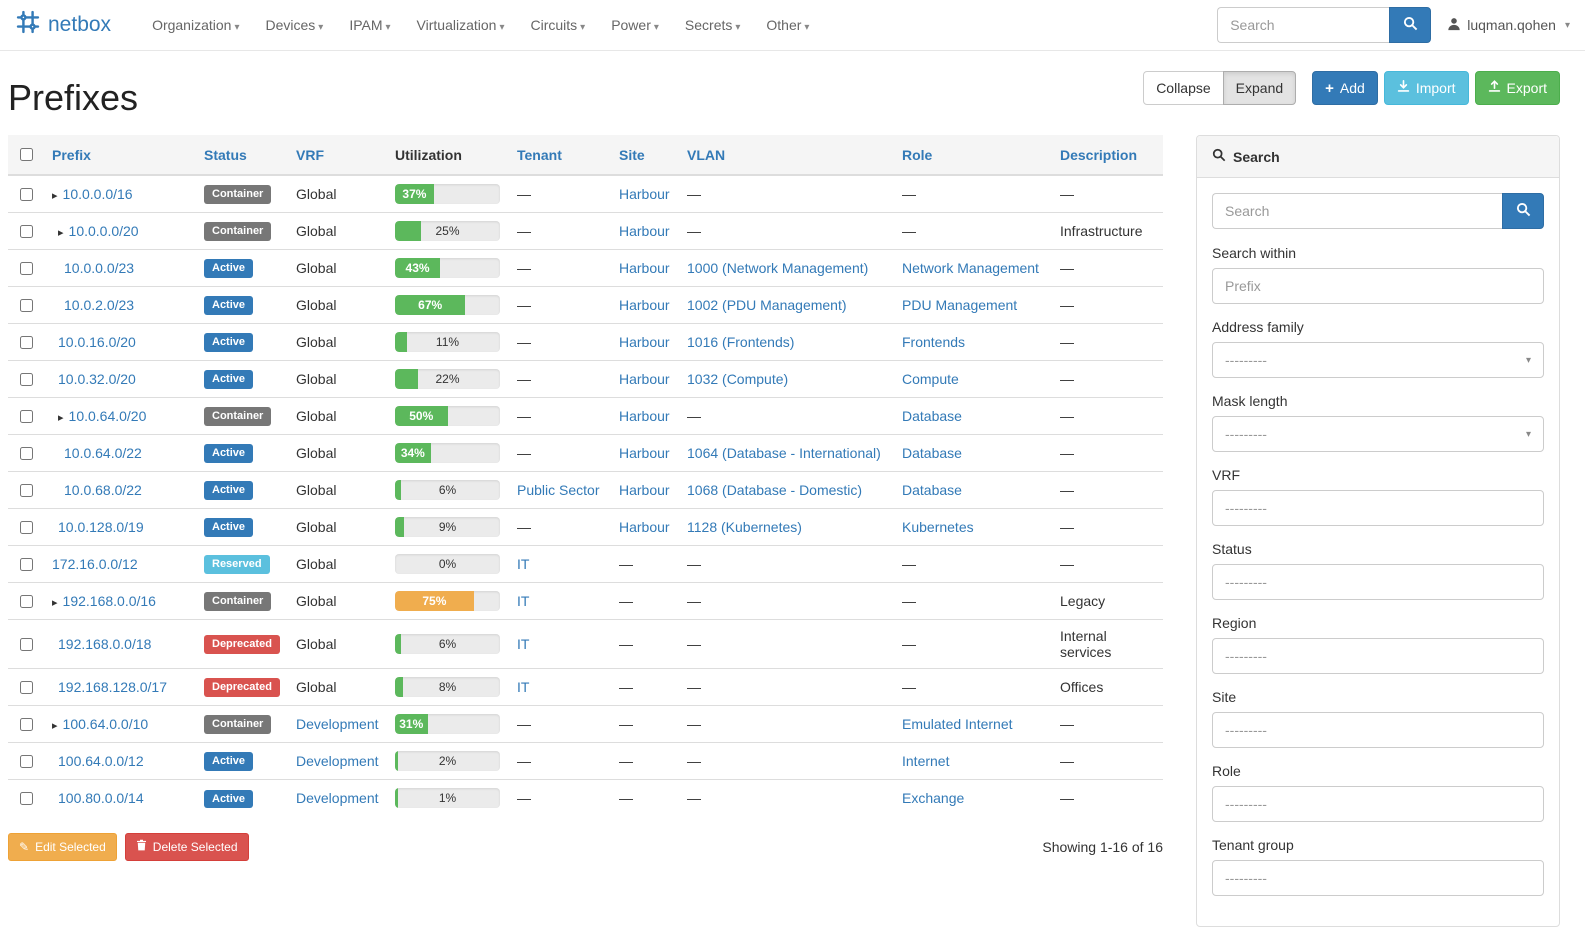 The width and height of the screenshot is (1585, 927). Describe the element at coordinates (1508, 25) in the screenshot. I see `user-menu: luqman.qohen ▾` at that location.